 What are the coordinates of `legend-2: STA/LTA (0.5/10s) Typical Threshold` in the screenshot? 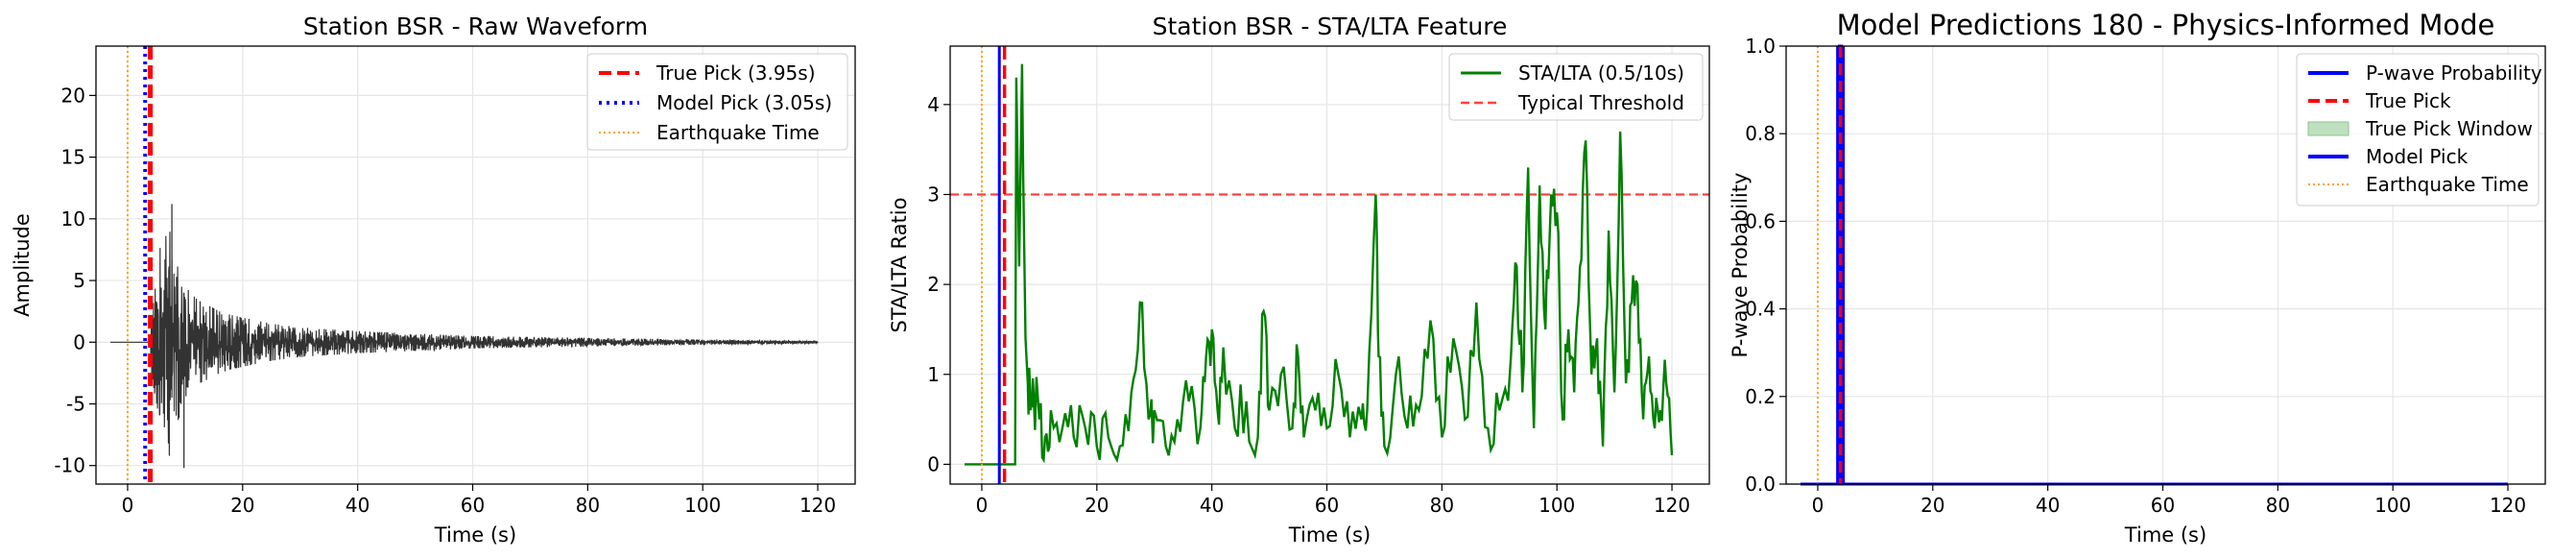 It's located at (1576, 87).